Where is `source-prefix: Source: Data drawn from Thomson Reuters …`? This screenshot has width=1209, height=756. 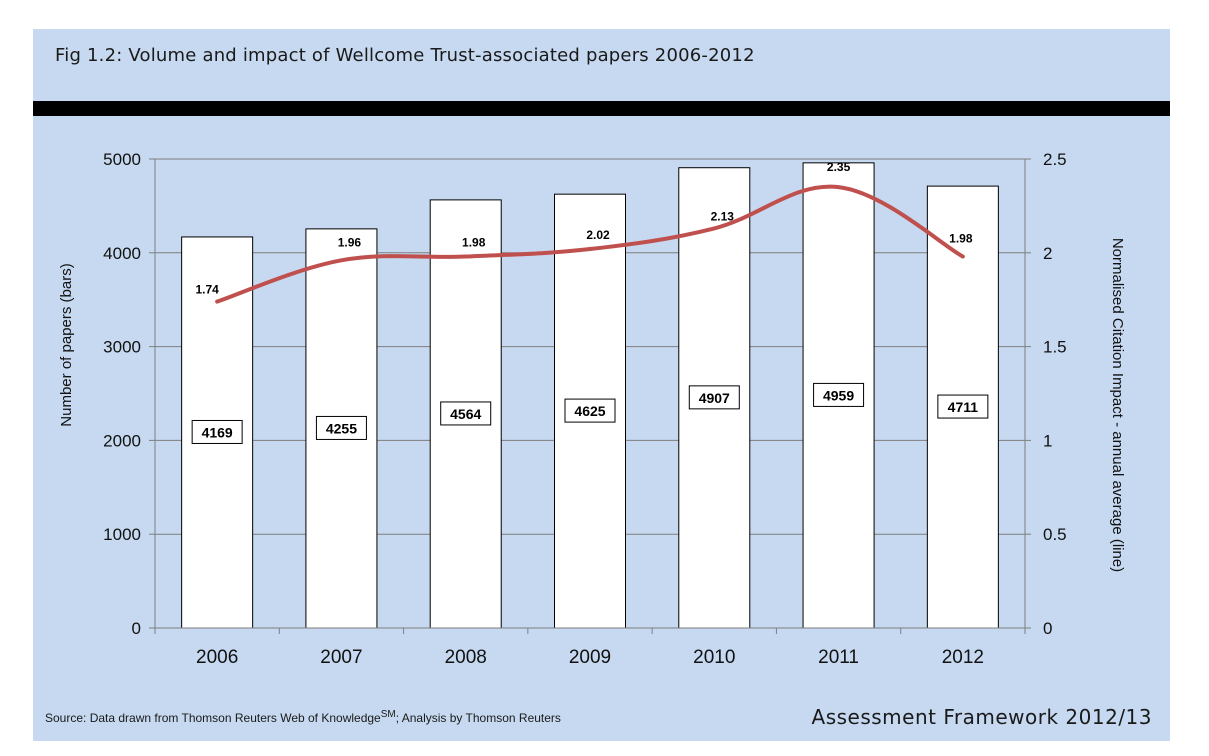 source-prefix: Source: Data drawn from Thomson Reuters … is located at coordinates (213, 718).